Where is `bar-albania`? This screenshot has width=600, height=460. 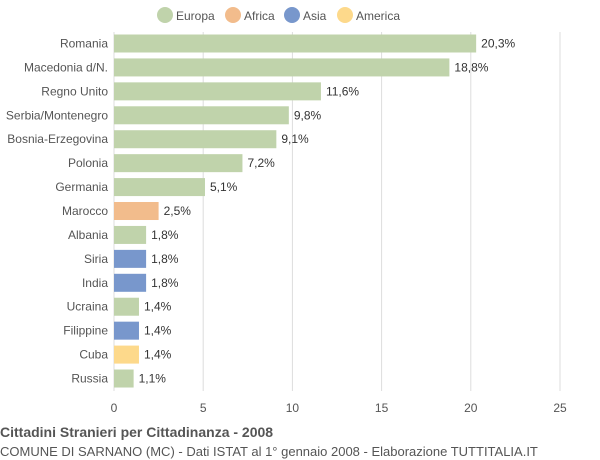 bar-albania is located at coordinates (130, 234).